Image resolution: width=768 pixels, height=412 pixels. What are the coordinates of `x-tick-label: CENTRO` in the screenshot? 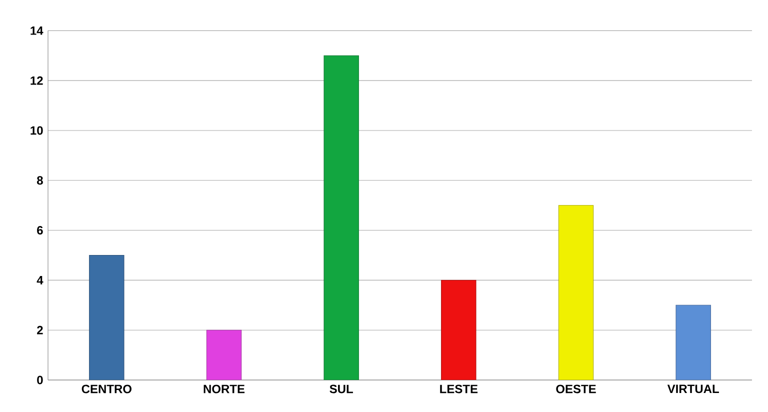 It's located at (107, 389).